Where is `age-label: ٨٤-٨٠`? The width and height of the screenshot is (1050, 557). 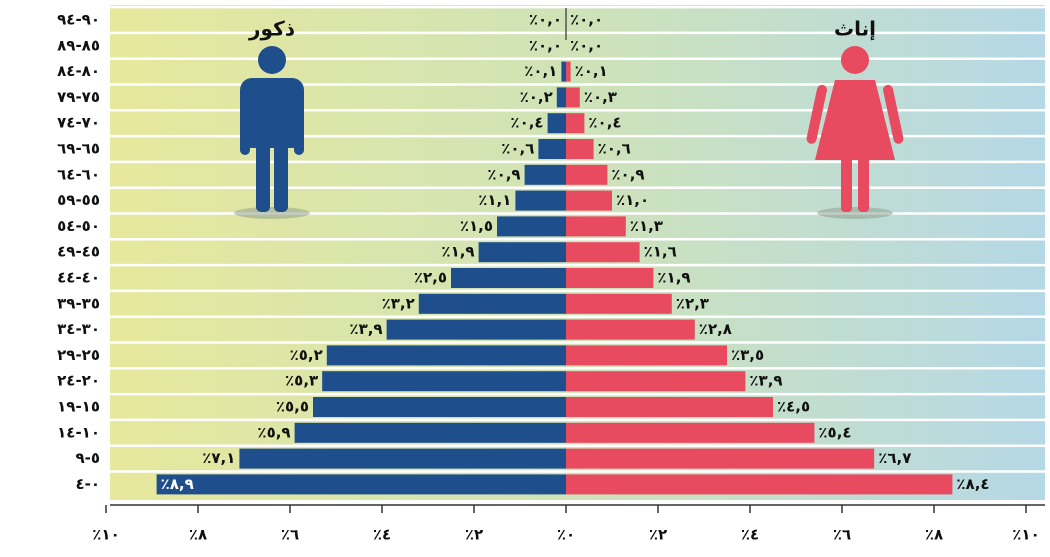 age-label: ٨٤-٨٠ is located at coordinates (78, 71).